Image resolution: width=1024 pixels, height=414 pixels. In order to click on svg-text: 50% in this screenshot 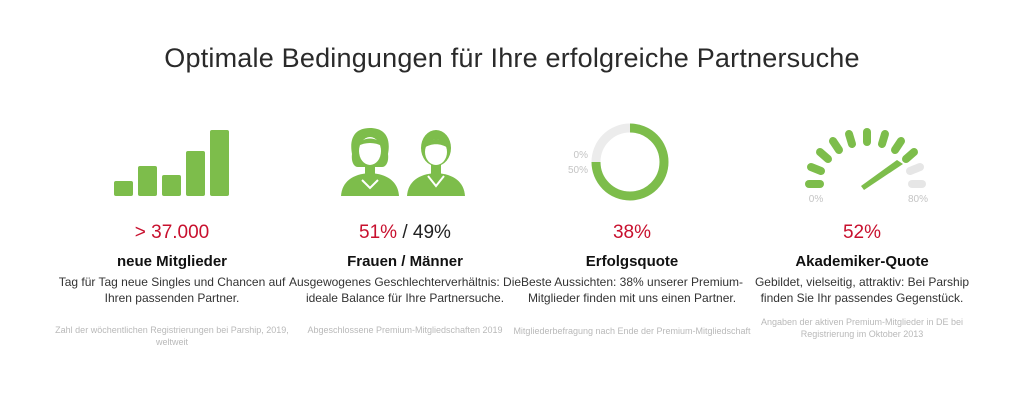, I will do `click(578, 170)`.